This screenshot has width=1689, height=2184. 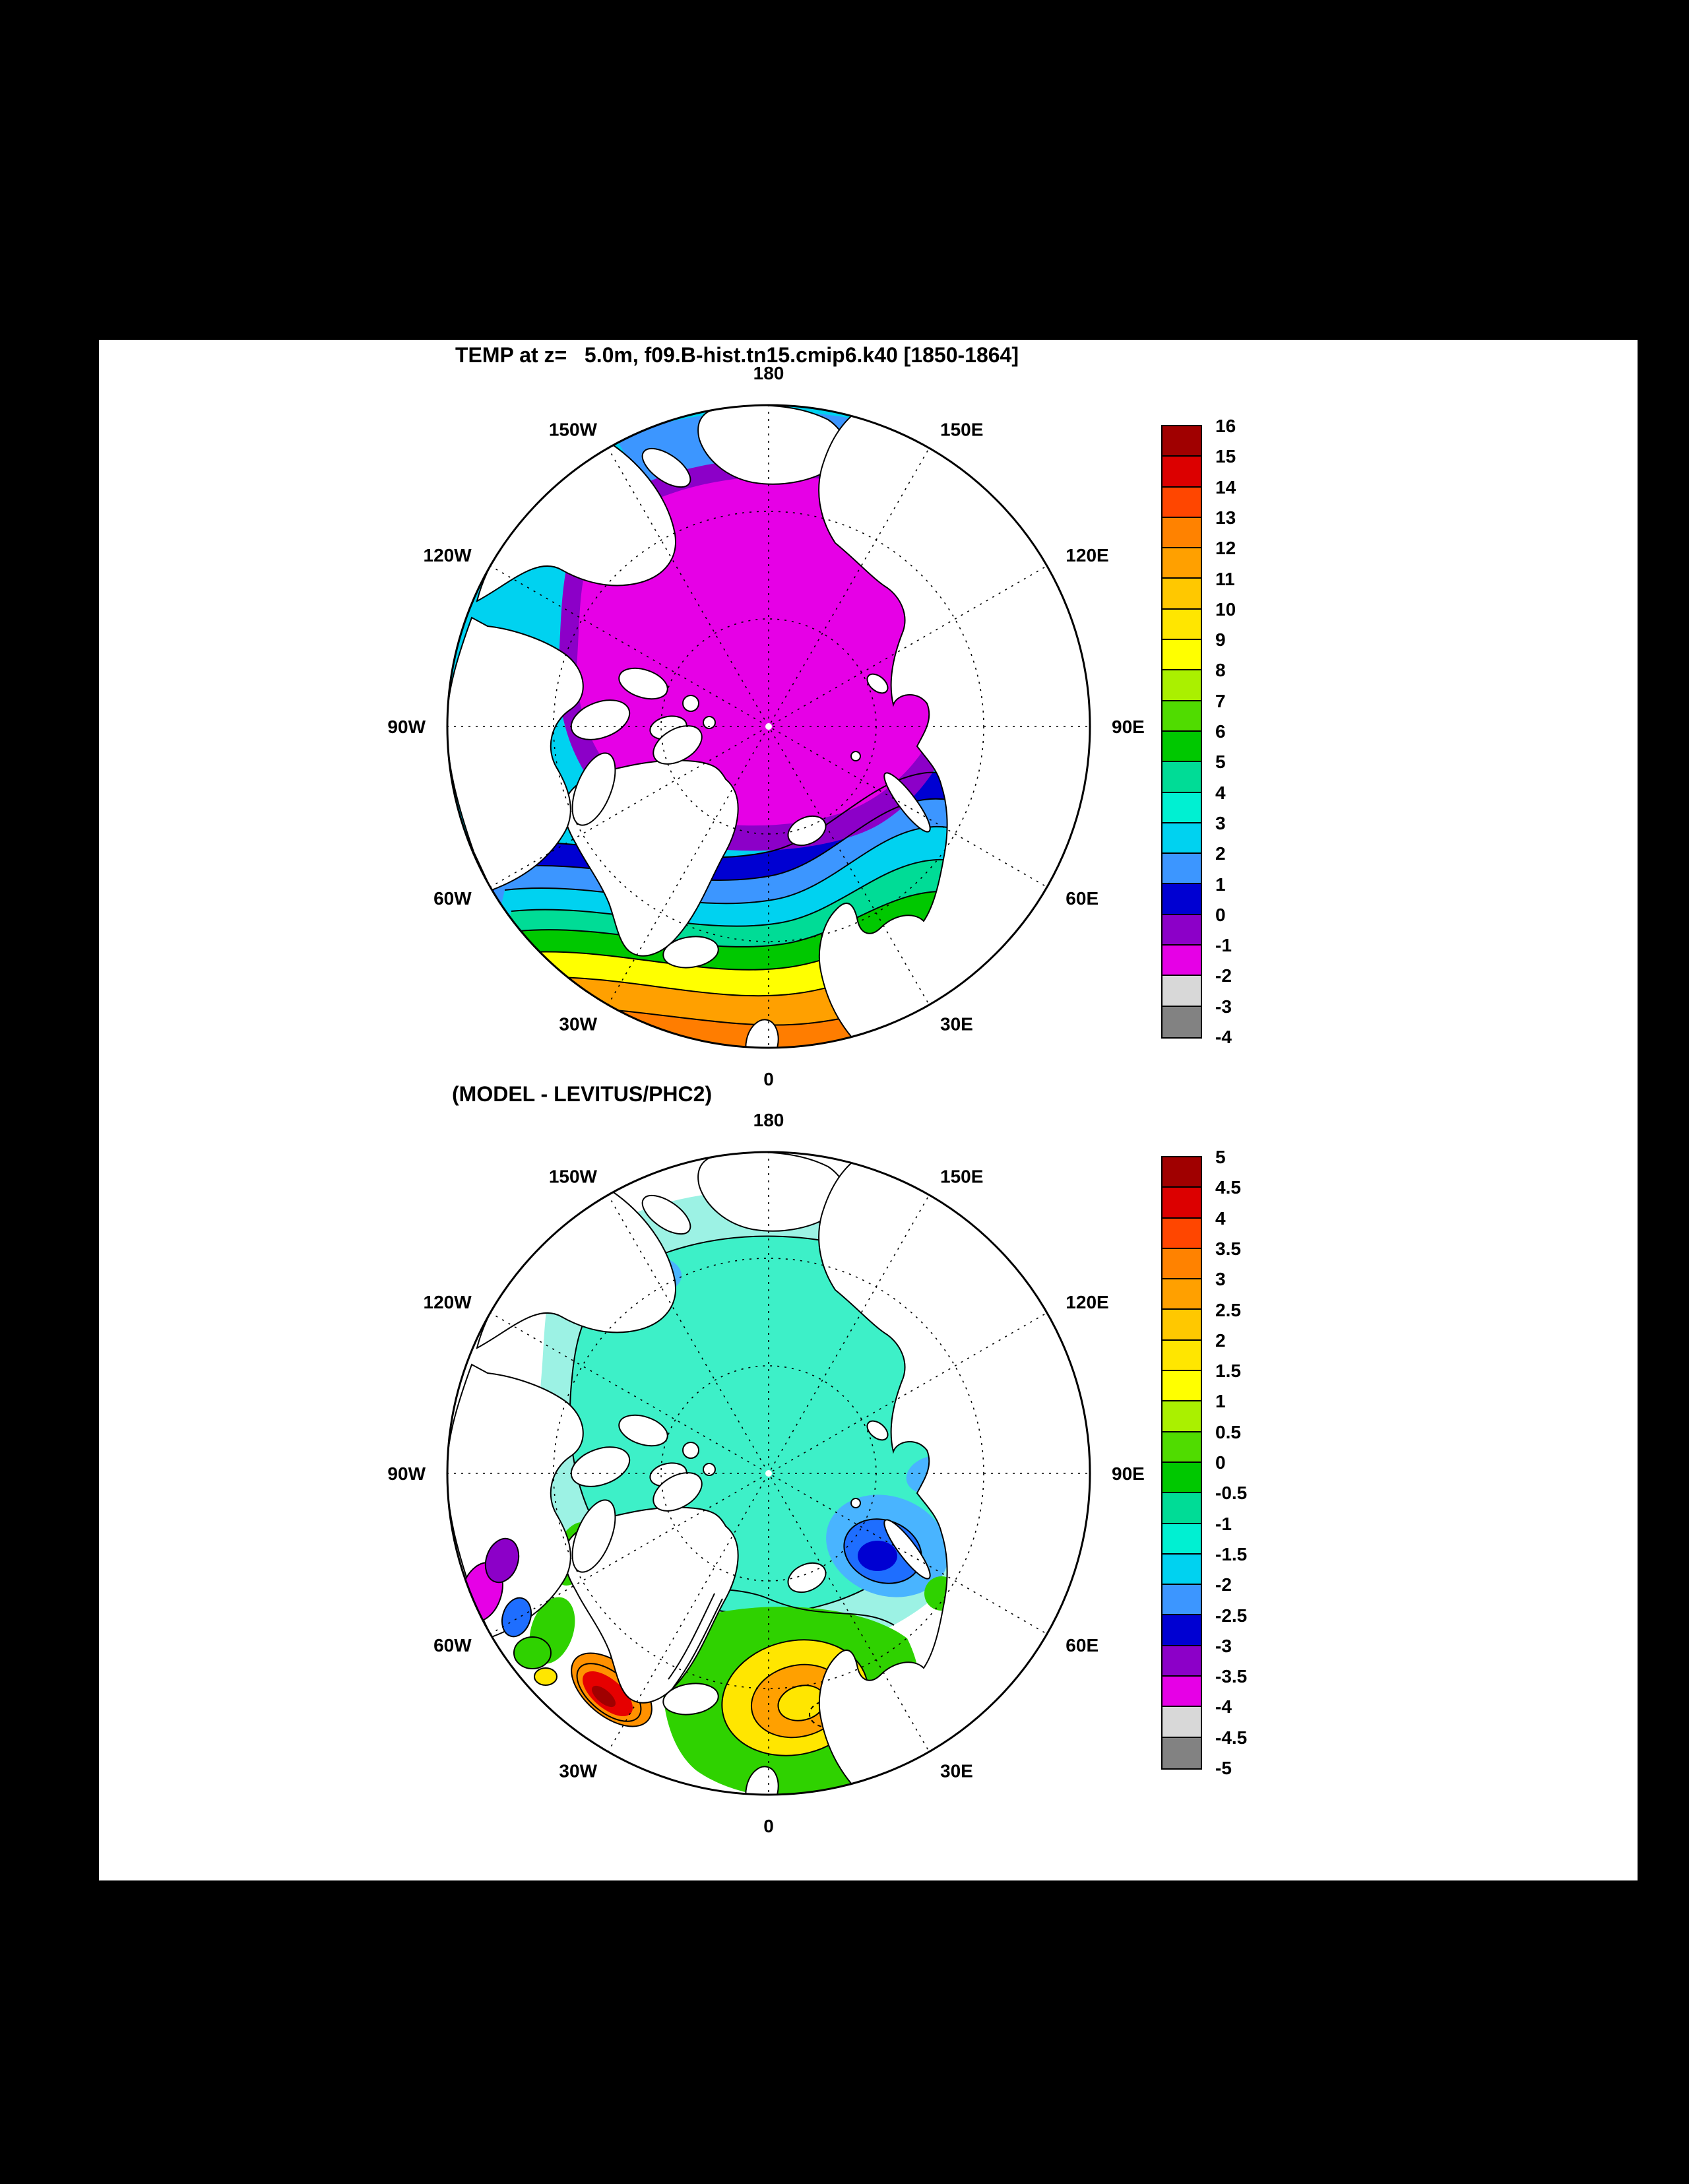 I want to click on colorbar-level: 4.5, so click(x=1228, y=1187).